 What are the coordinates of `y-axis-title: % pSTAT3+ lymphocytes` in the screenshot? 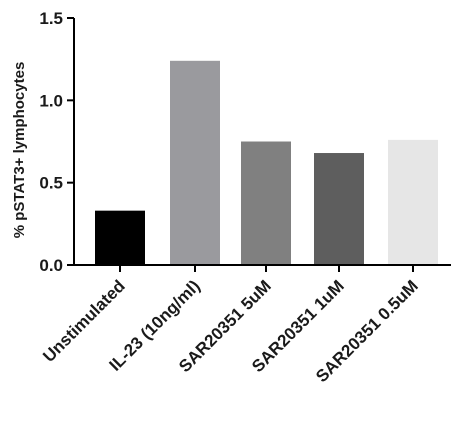 It's located at (19, 150).